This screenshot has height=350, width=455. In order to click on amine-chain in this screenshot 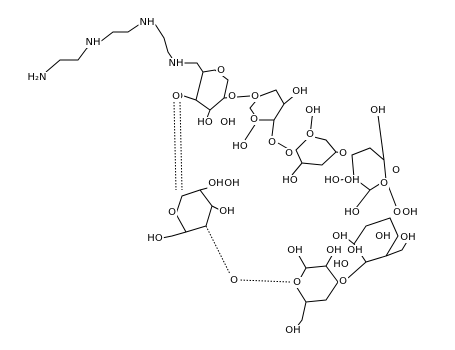, I will do `click(109, 48)`.